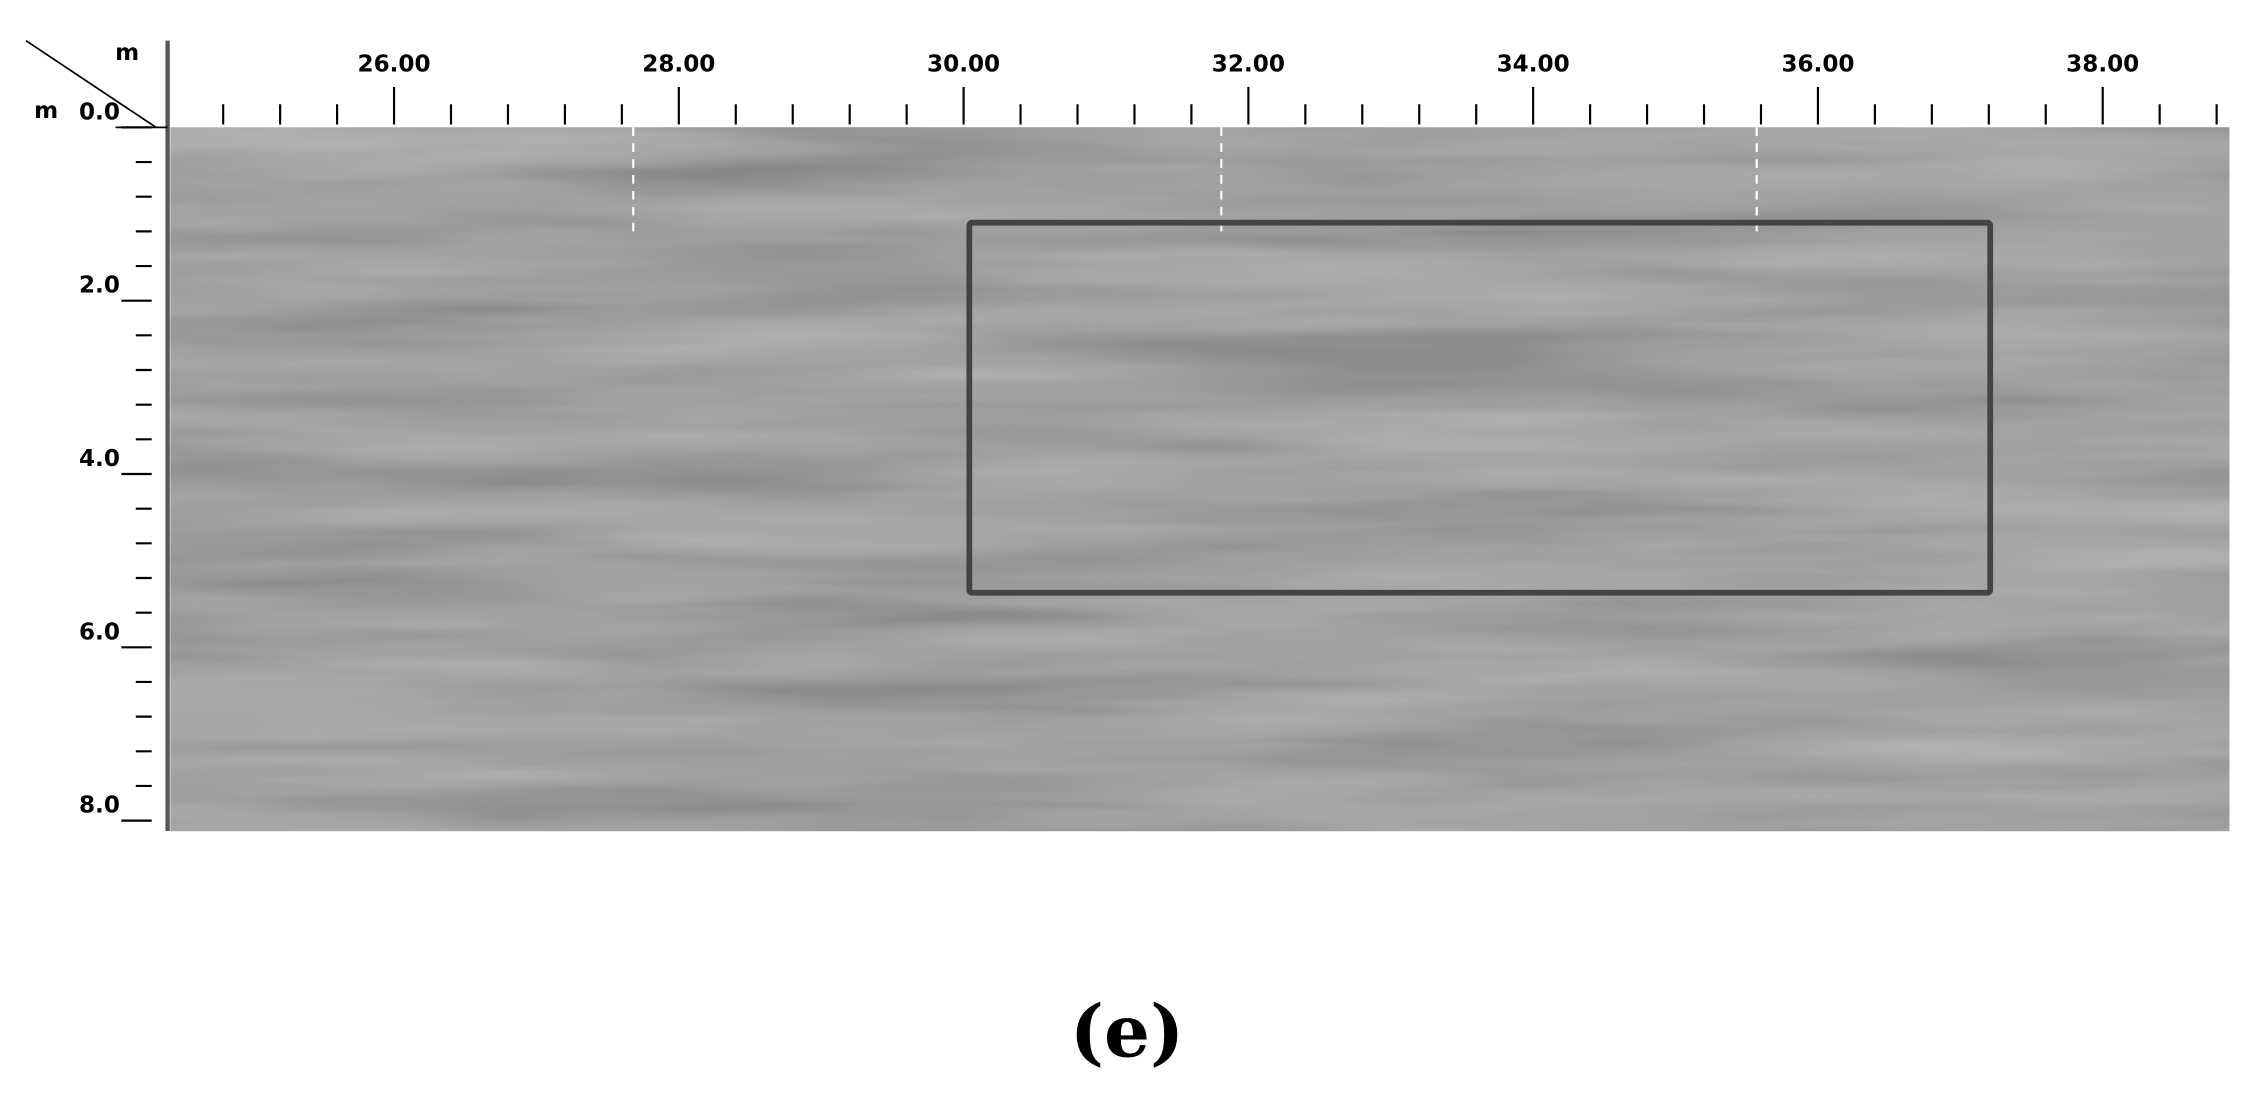 This screenshot has width=2254, height=1100. I want to click on y-tick-label: 0.0, so click(99, 112).